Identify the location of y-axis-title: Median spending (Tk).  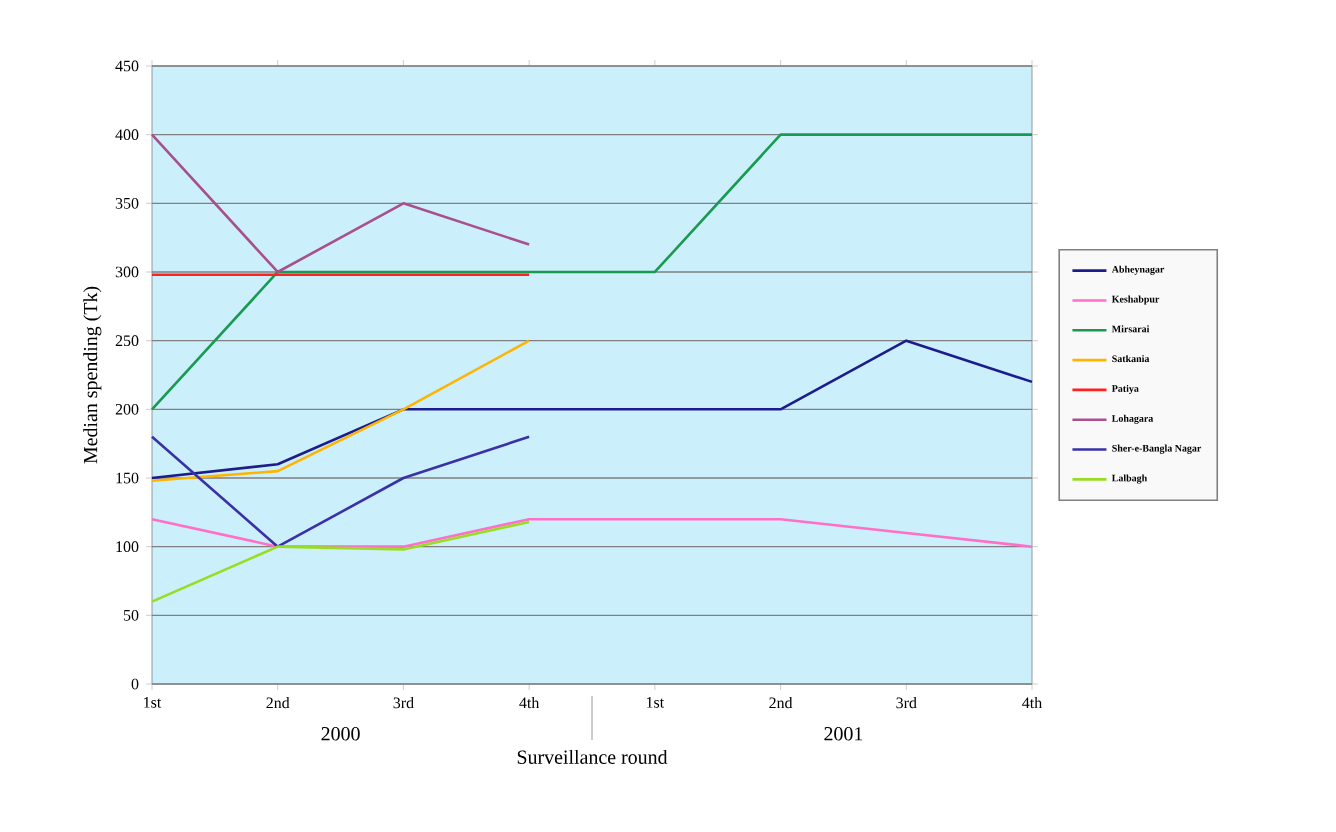
(92, 375).